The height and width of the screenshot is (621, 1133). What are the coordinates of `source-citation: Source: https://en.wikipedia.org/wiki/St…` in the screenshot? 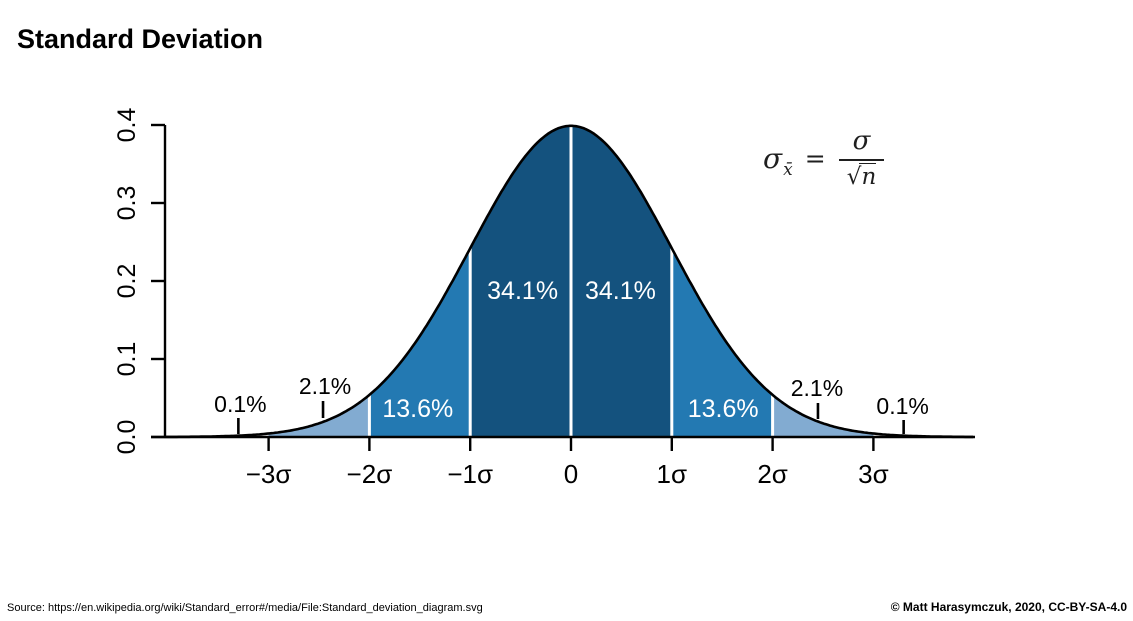 It's located at (245, 608).